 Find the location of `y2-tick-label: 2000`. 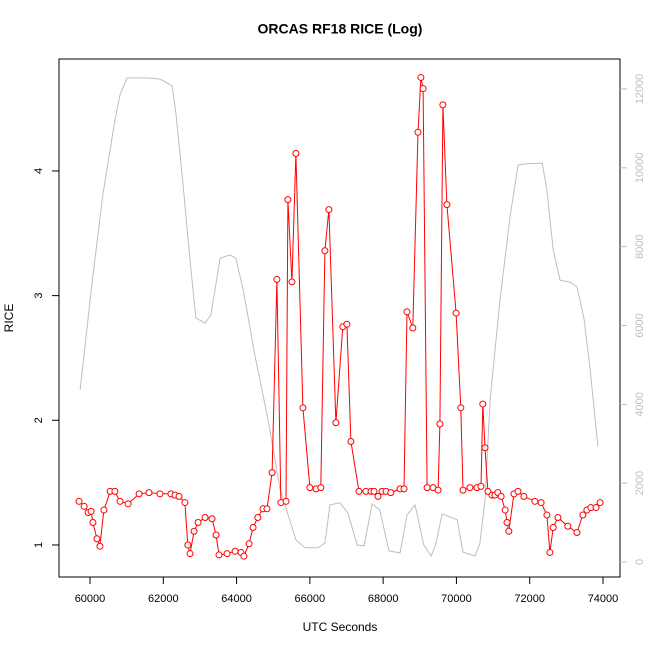

y2-tick-label: 2000 is located at coordinates (640, 483).